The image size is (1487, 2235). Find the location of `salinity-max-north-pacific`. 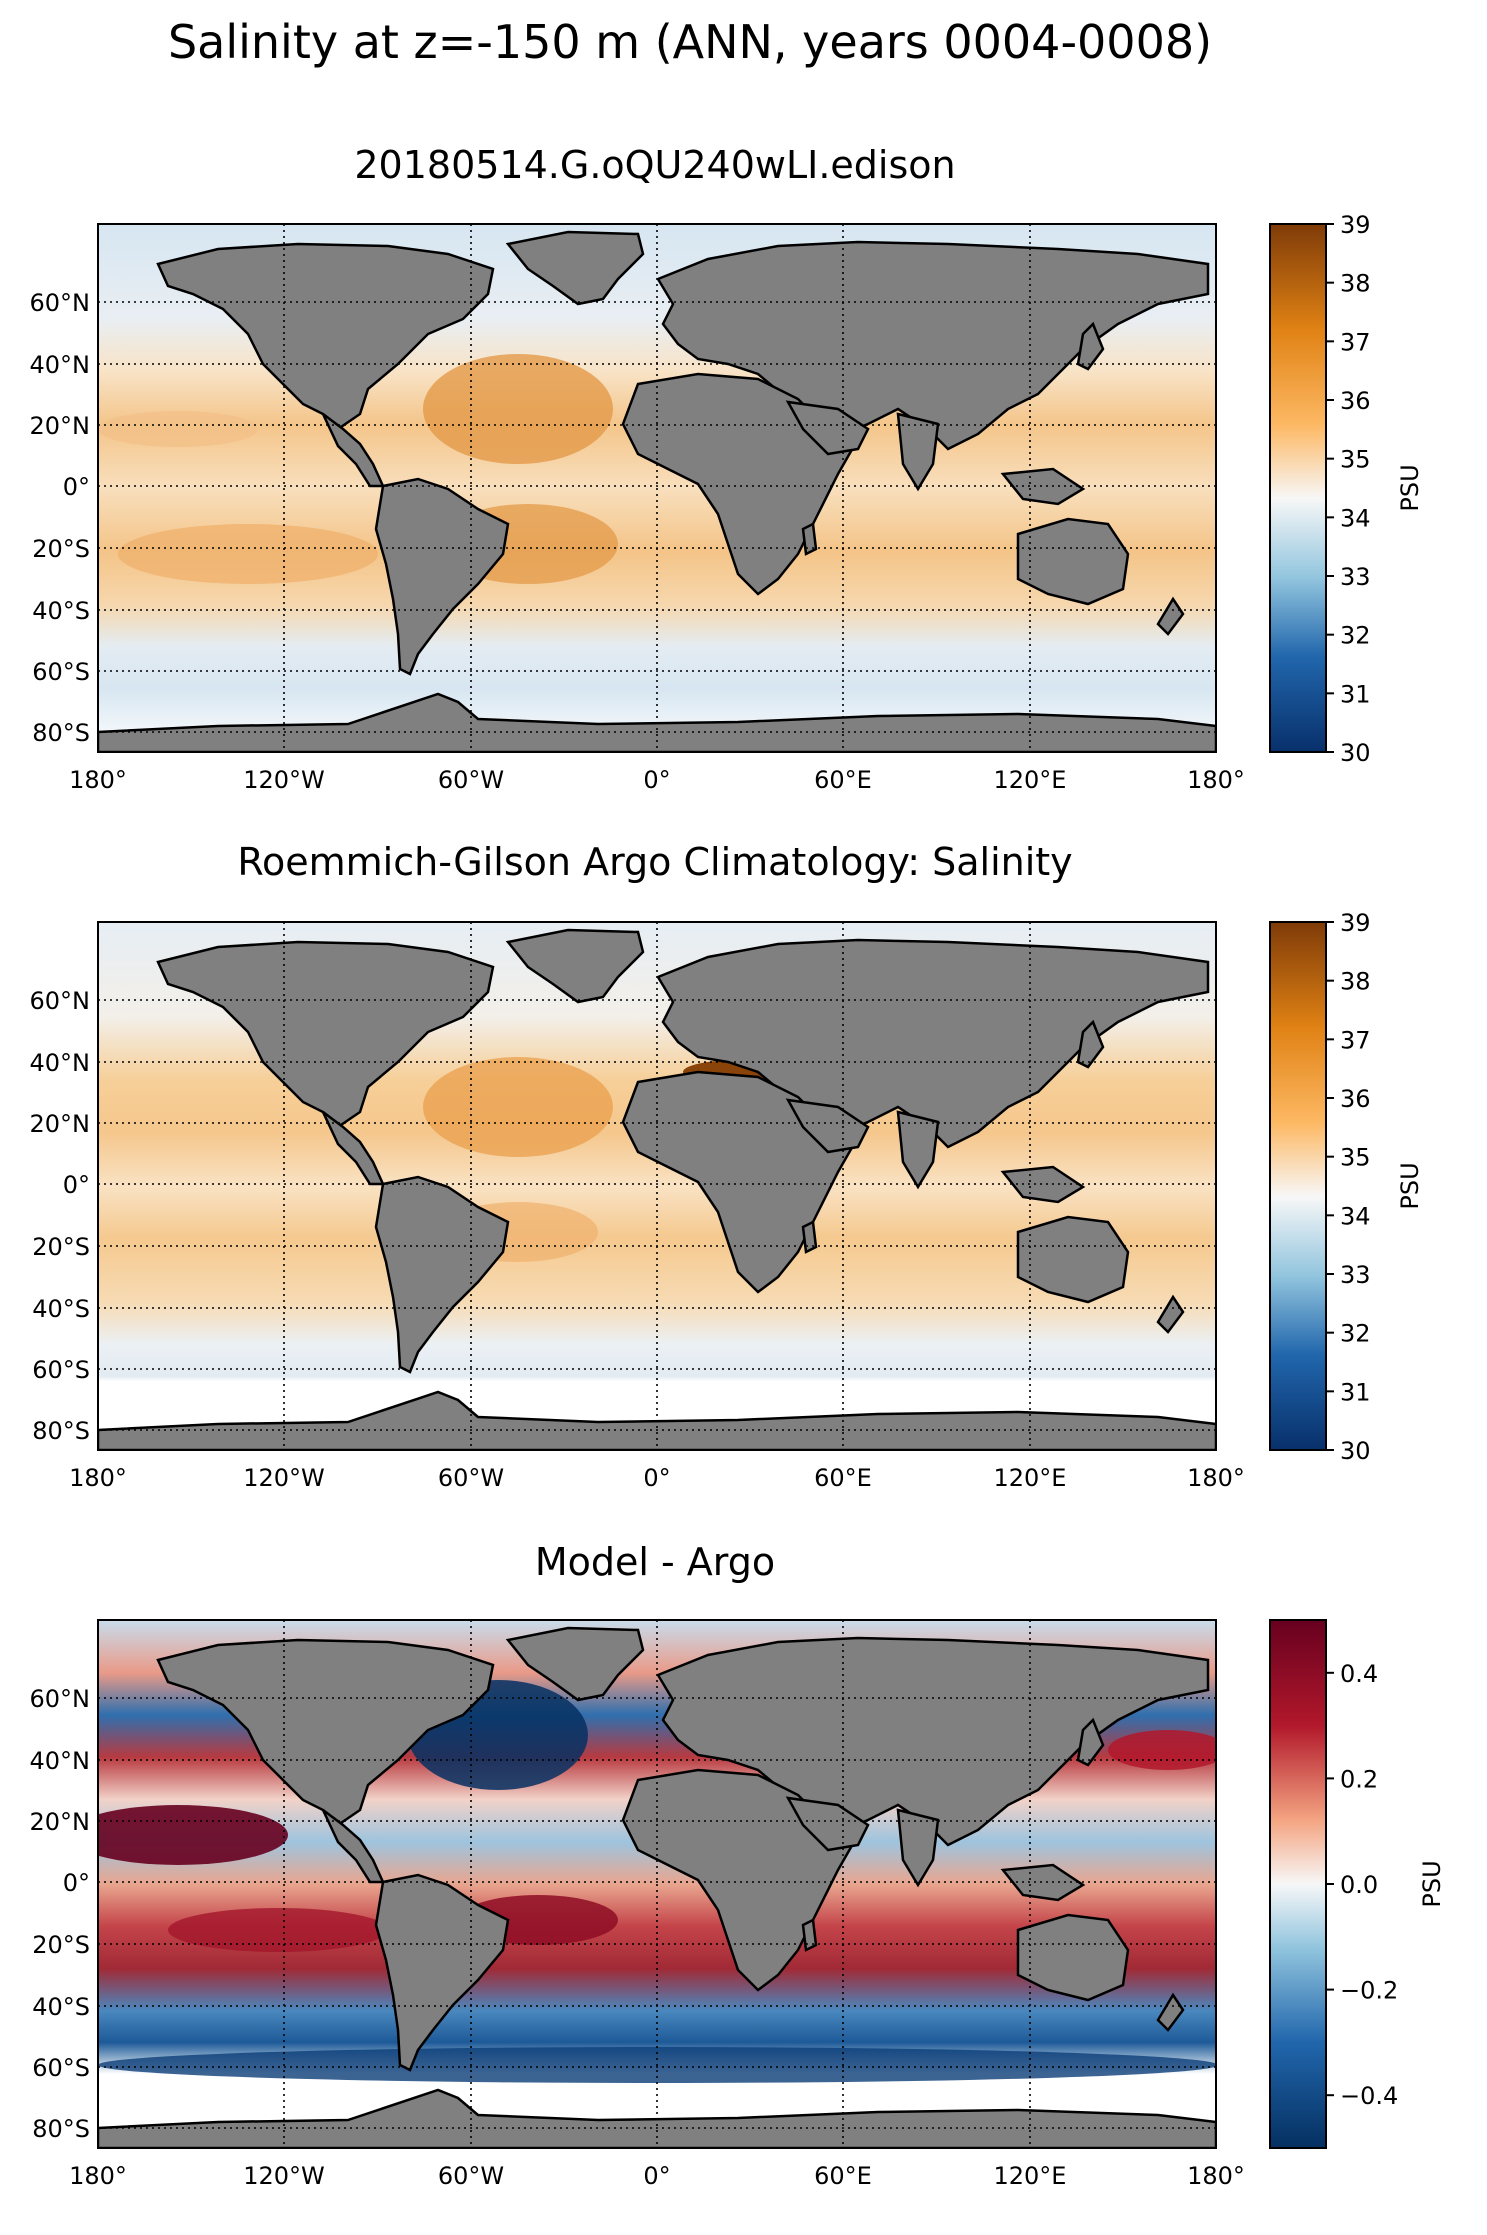

salinity-max-north-pacific is located at coordinates (178, 429).